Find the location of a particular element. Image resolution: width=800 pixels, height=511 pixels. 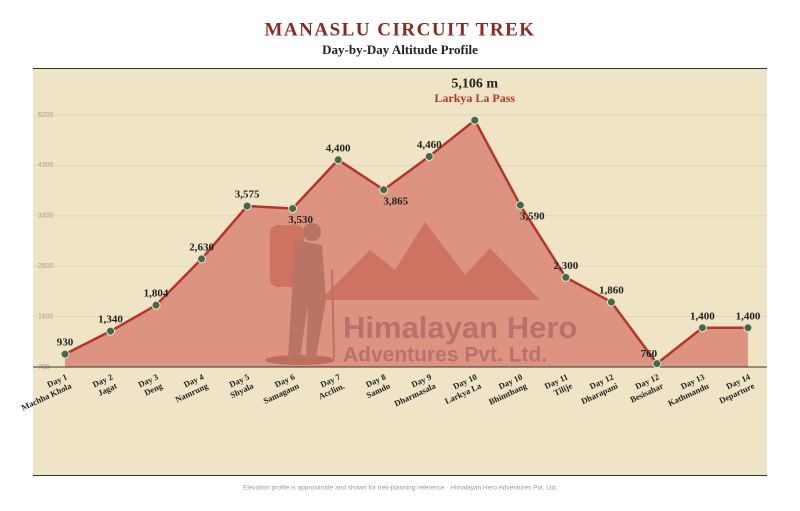

value-label: 4,460 is located at coordinates (429, 145).